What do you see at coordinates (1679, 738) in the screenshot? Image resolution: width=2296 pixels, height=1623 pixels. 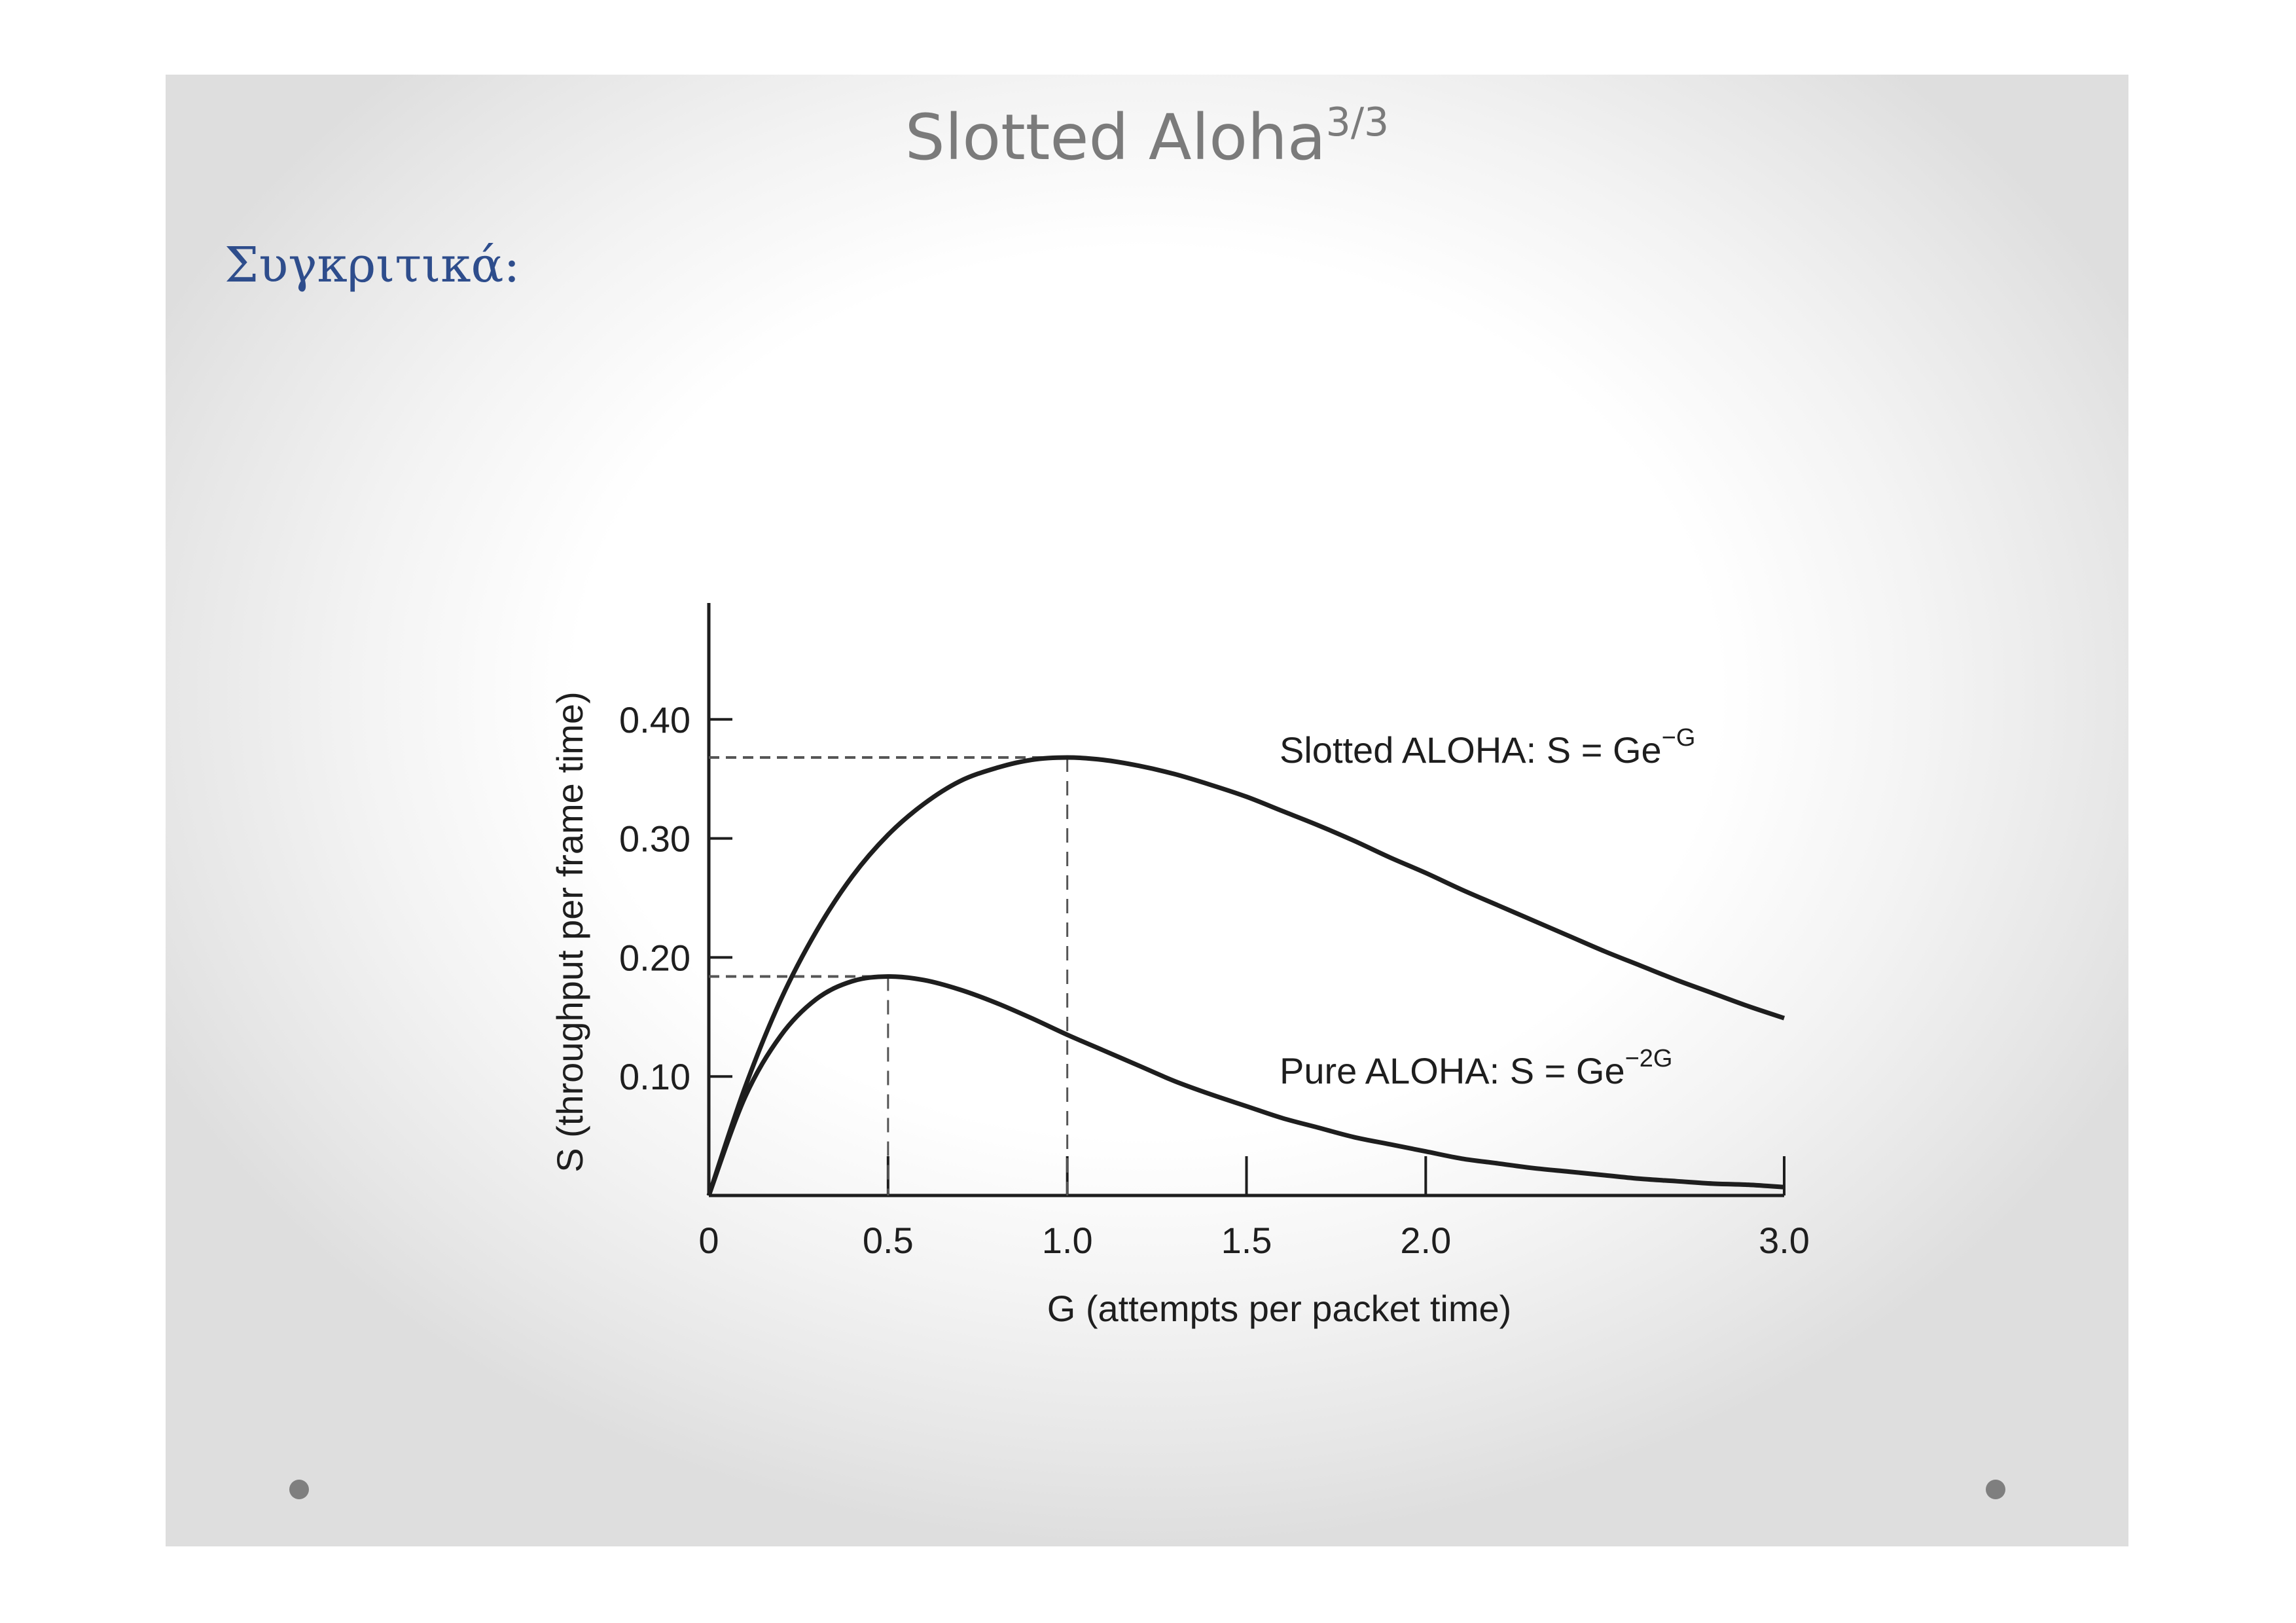 I see `series-label-exponent: −G` at bounding box center [1679, 738].